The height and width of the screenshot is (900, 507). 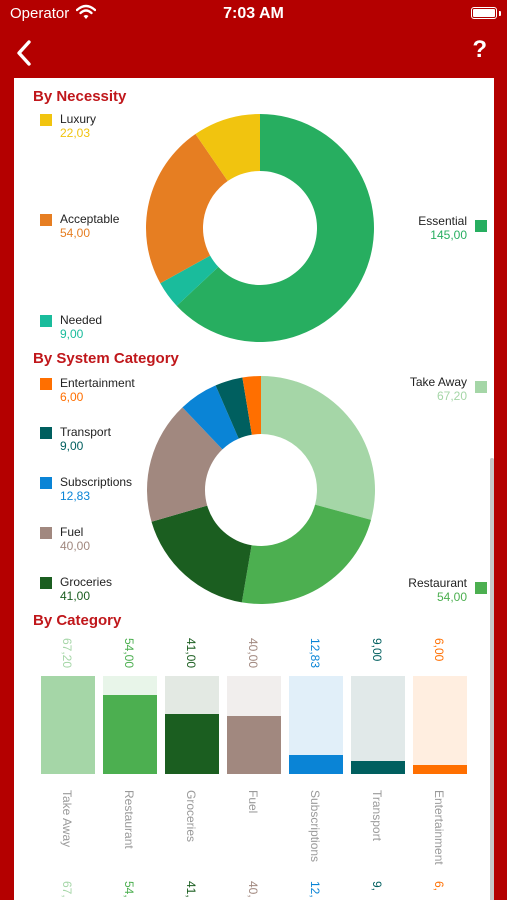 I want to click on donut-slice-transport, so click(x=233, y=408).